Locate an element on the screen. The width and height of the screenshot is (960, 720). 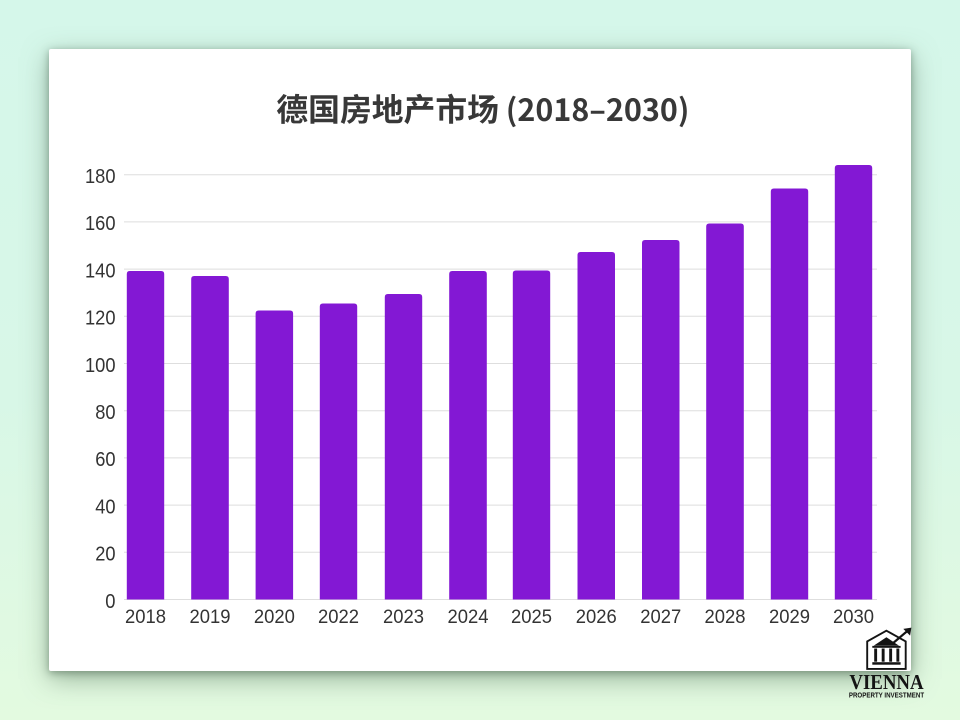
svg-text: 2022 is located at coordinates (338, 617).